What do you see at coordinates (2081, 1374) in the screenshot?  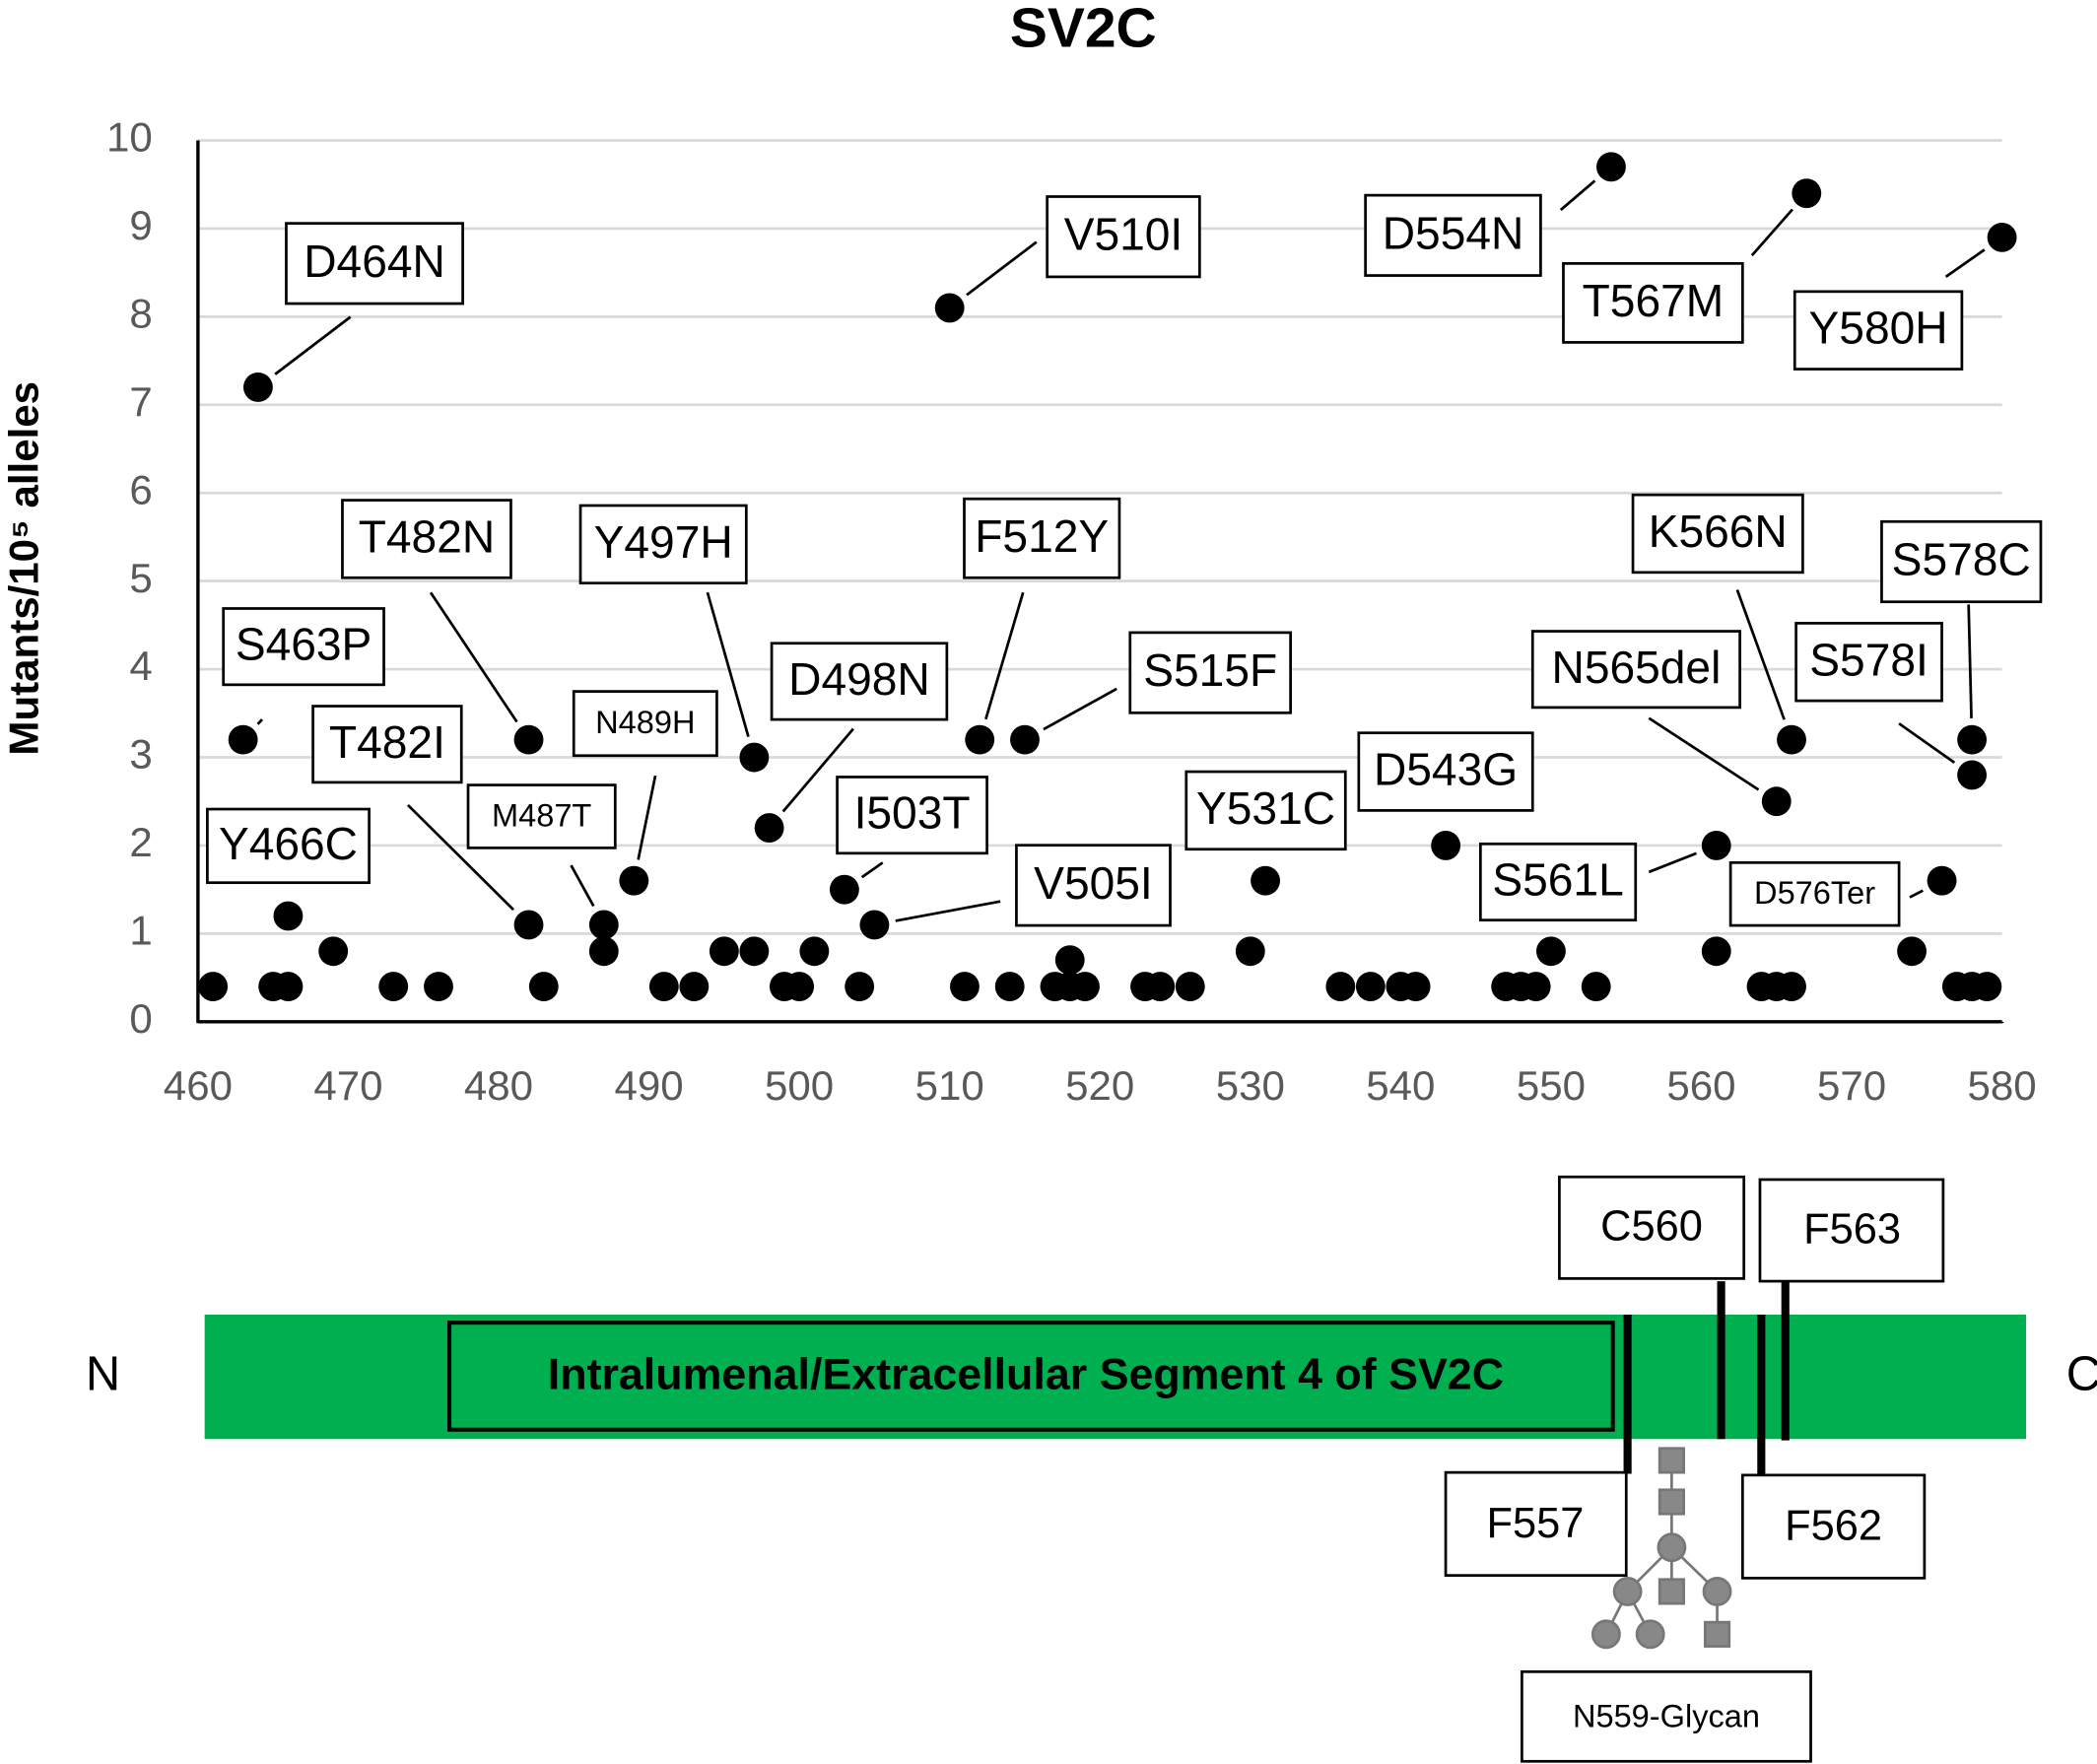 I see `c-terminus: C` at bounding box center [2081, 1374].